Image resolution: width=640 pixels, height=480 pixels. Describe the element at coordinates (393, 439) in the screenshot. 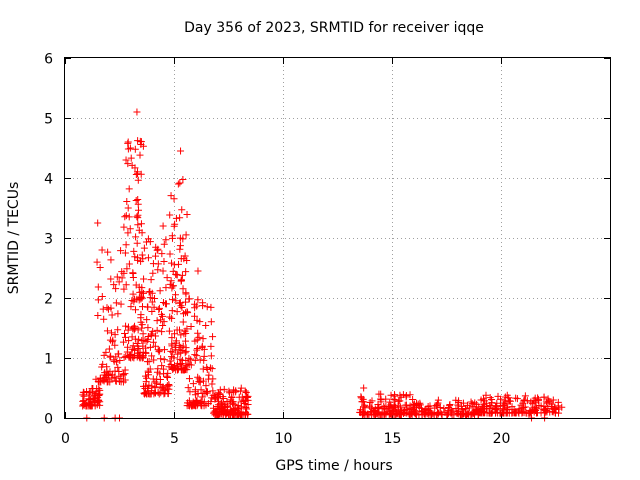

I see `x-tick-label: 15` at that location.